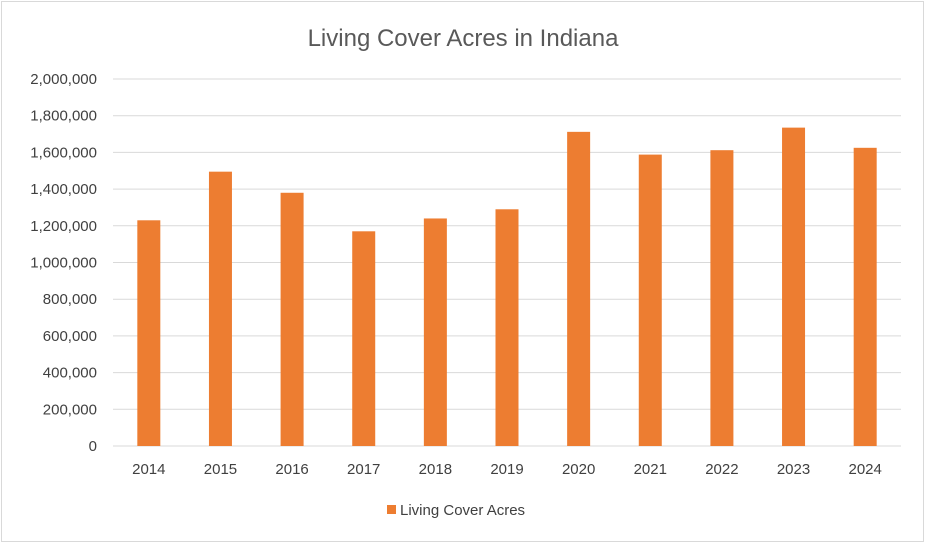 The image size is (927, 545). I want to click on x-tick-label: 2021, so click(650, 469).